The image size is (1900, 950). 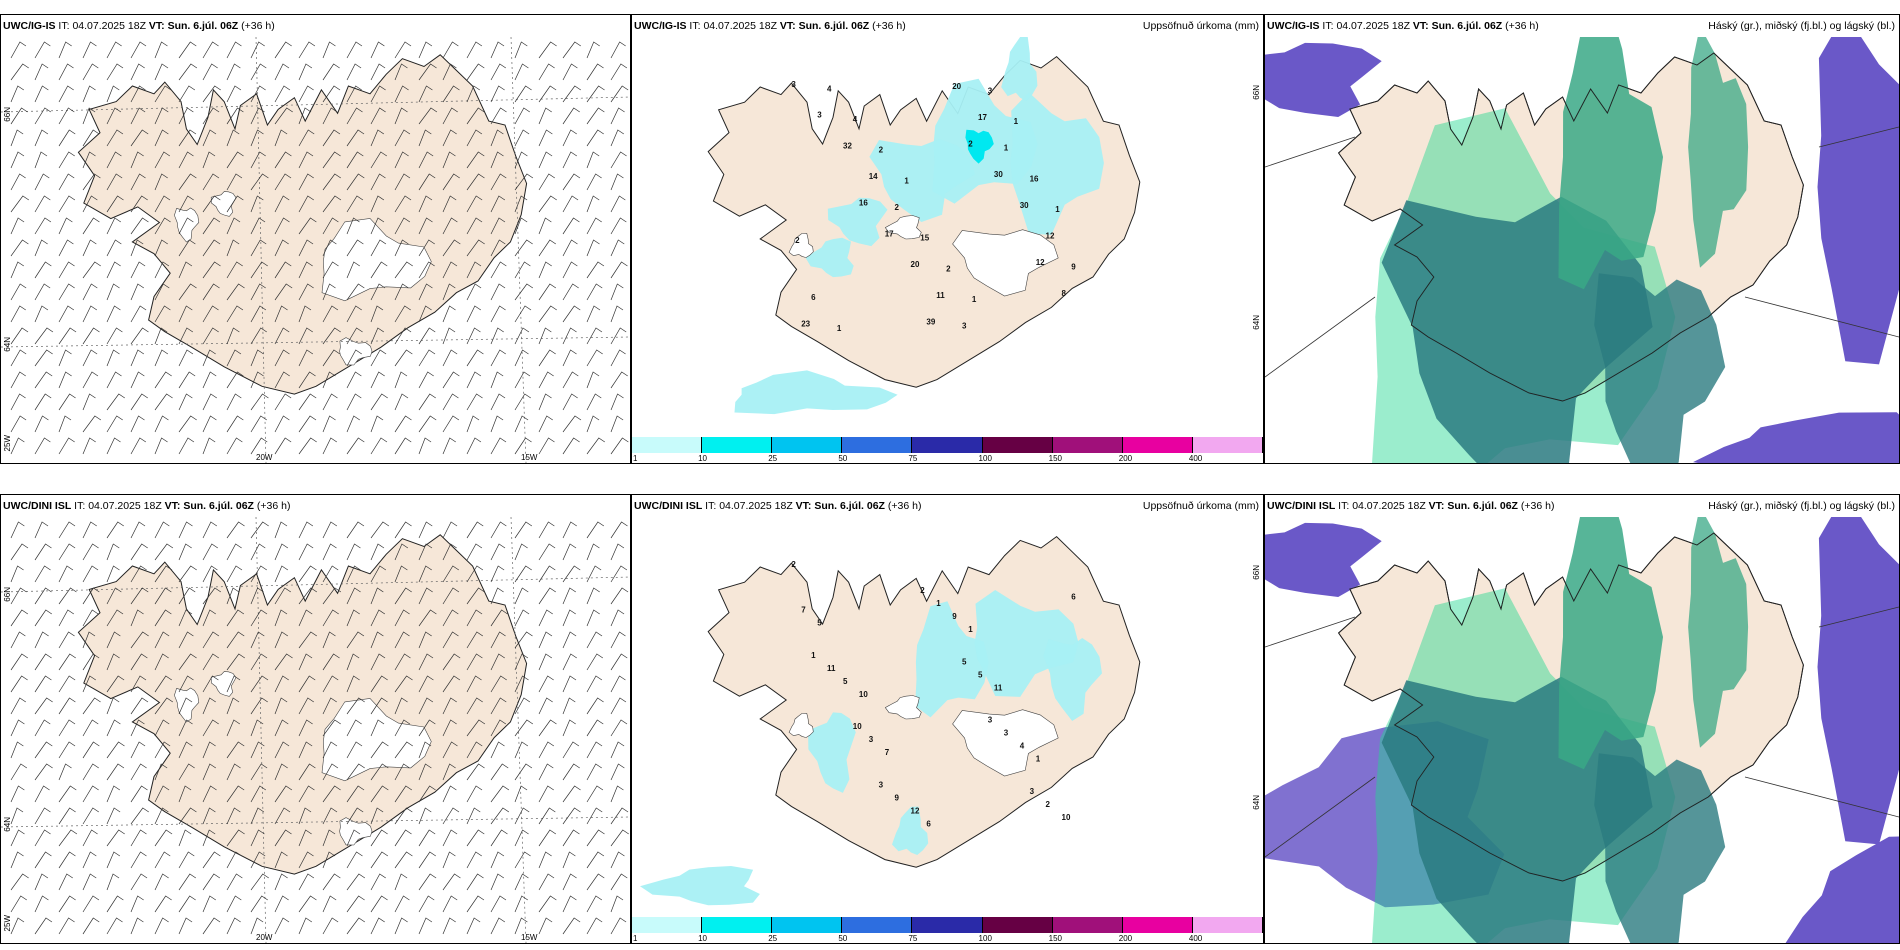 I want to click on precip-value-label: 1, so click(x=1006, y=148).